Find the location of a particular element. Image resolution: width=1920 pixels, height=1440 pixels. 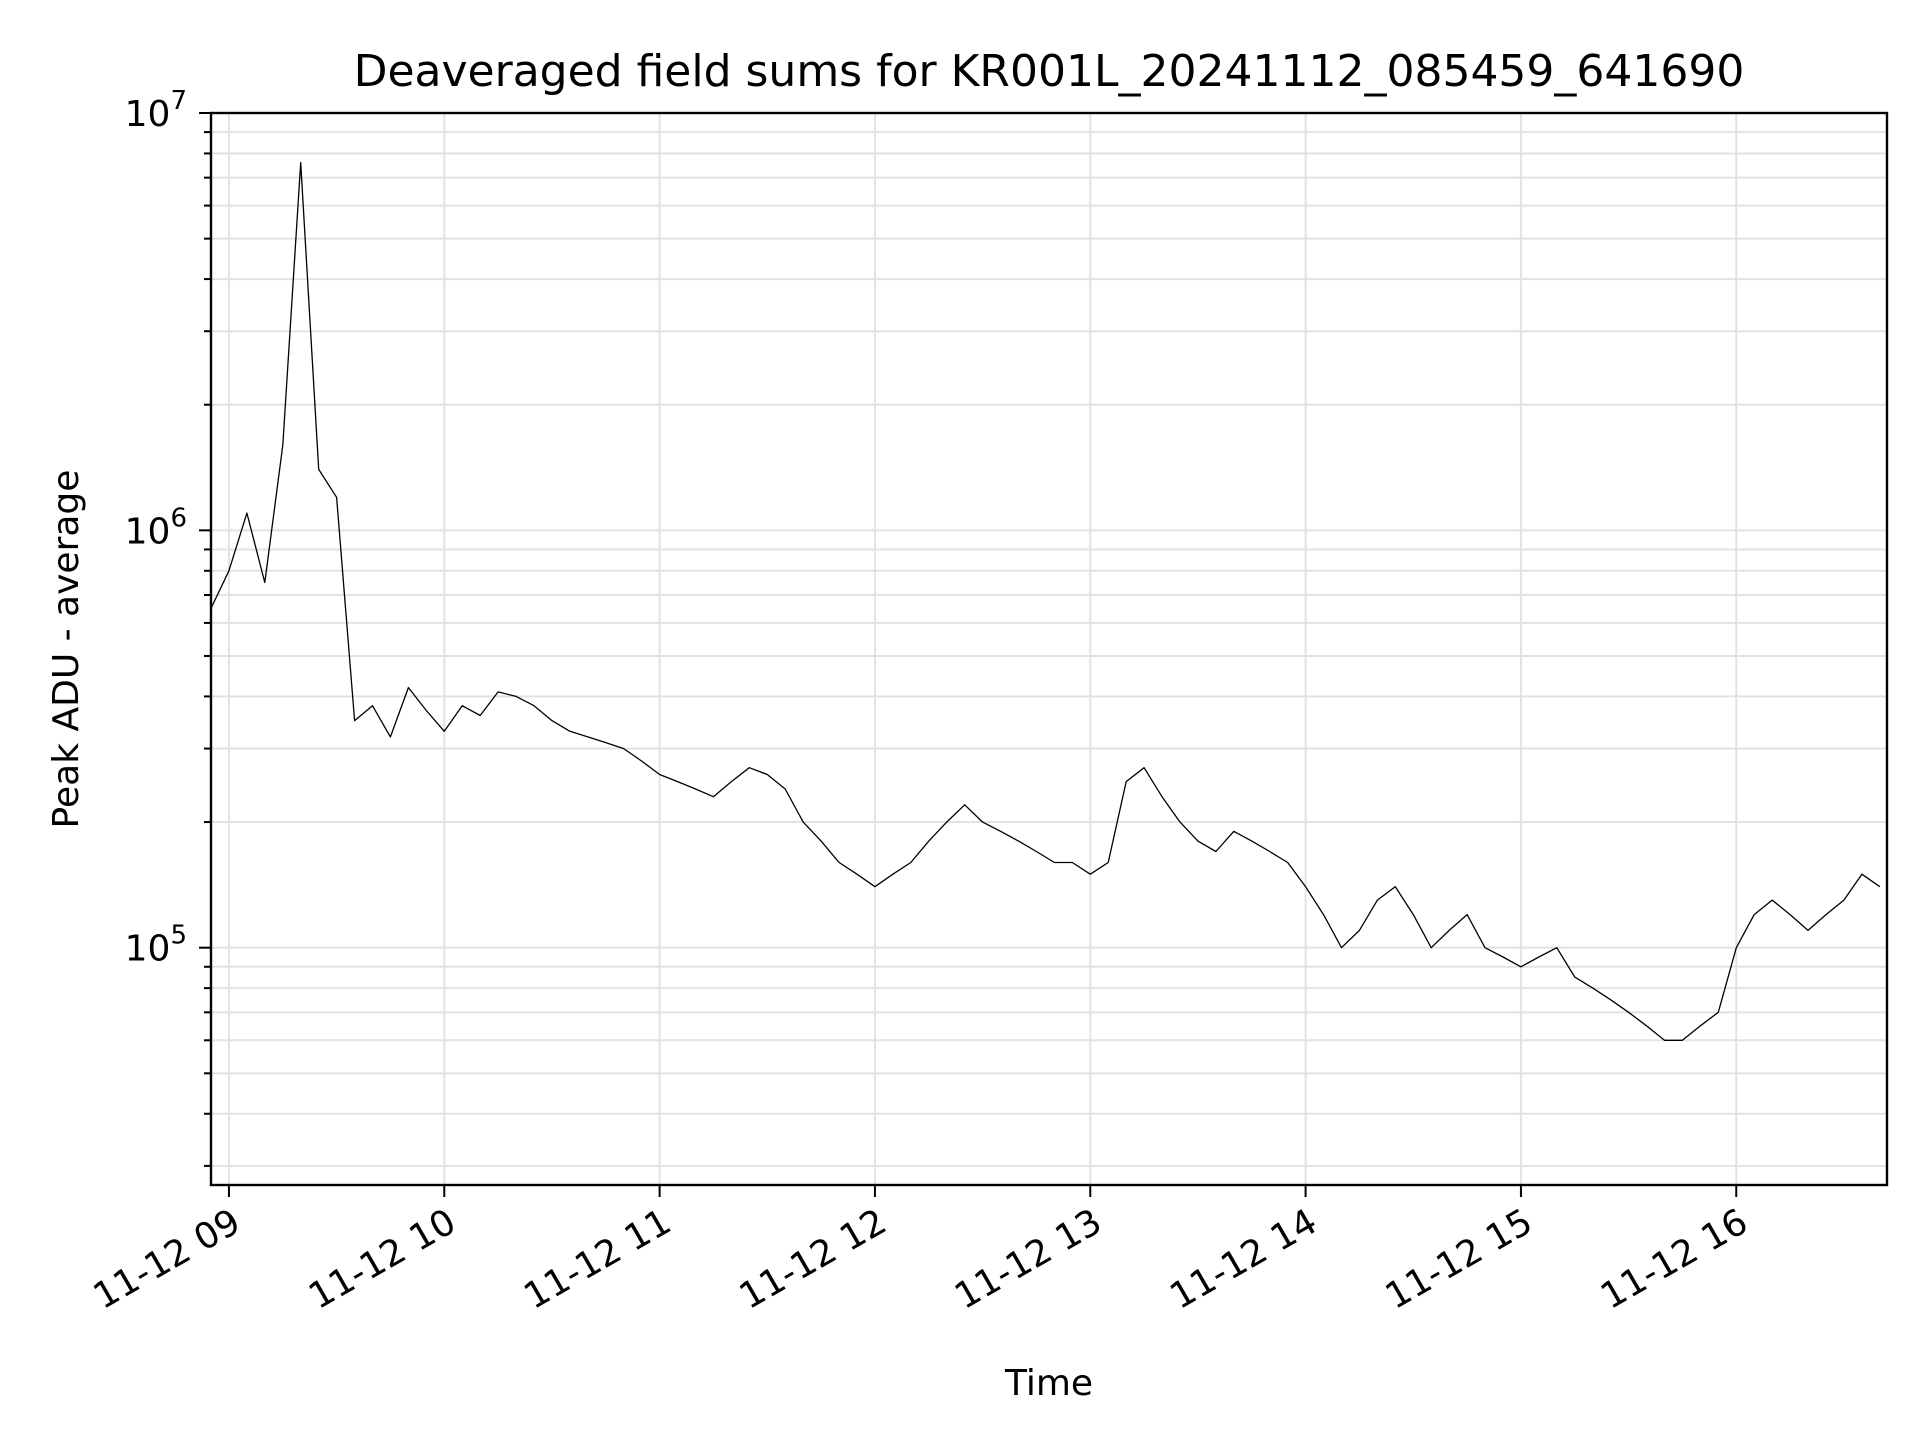

y-tick-label-exponent: 7 is located at coordinates (178, 101).